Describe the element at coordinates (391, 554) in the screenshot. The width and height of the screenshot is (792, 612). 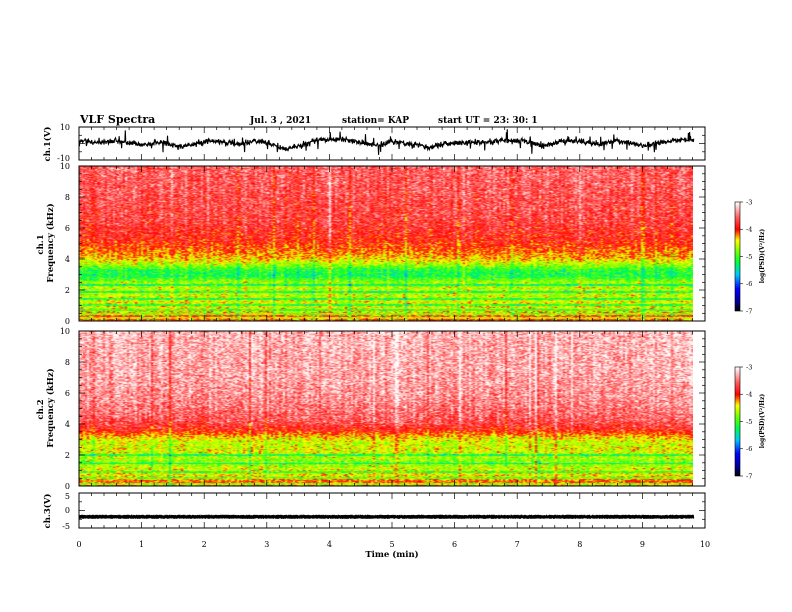
I see `time-axis-label: Time (min)` at that location.